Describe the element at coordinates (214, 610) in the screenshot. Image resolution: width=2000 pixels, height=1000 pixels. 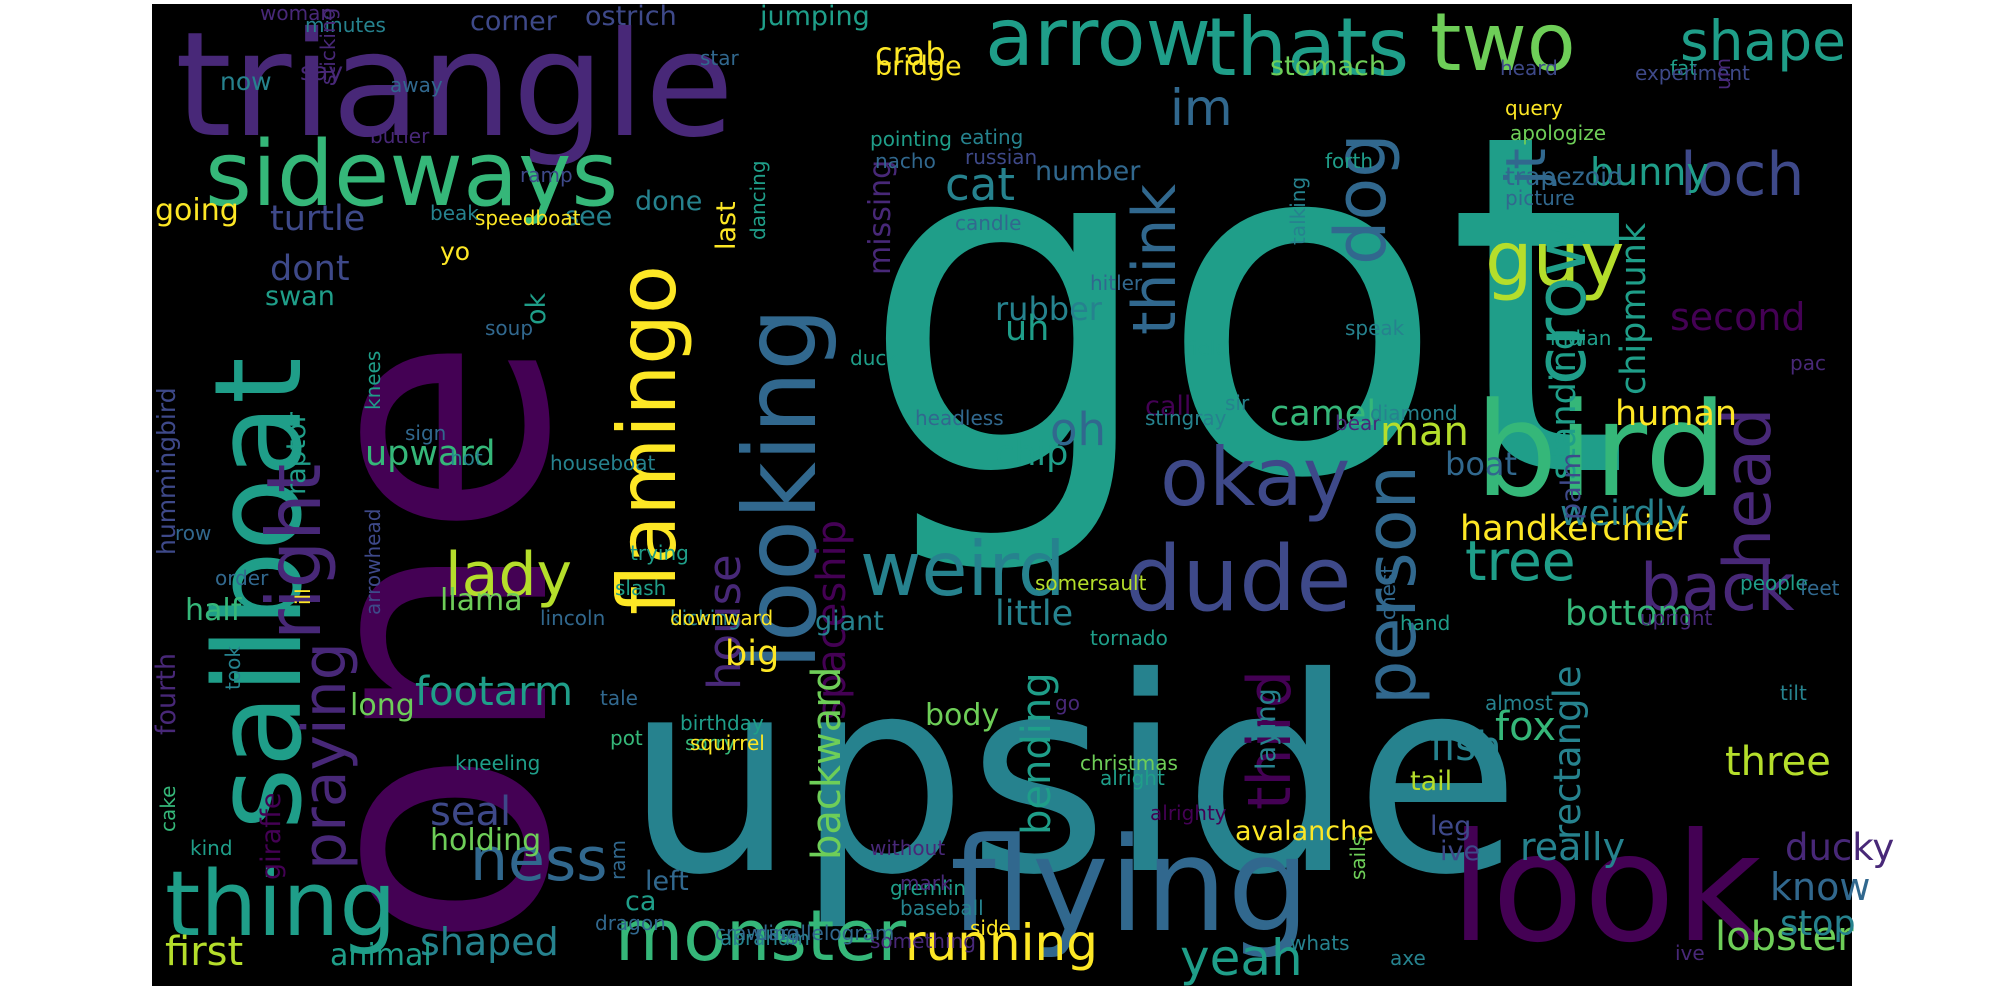
I see `cloud-word-half: half` at that location.